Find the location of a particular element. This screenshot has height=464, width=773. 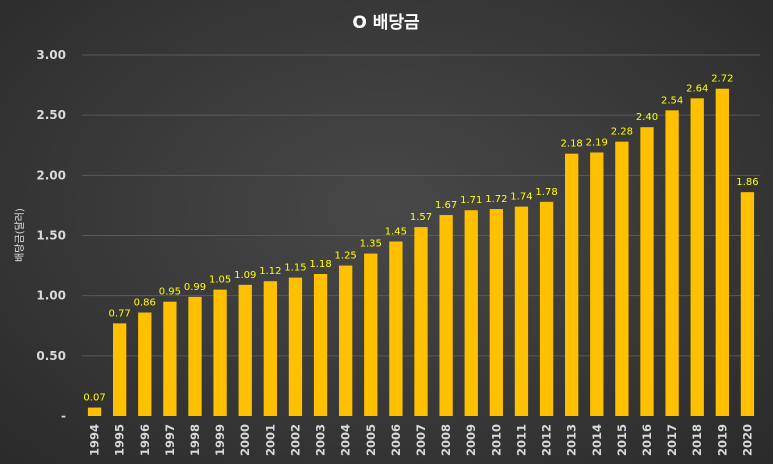

bar-2005 is located at coordinates (371, 334).